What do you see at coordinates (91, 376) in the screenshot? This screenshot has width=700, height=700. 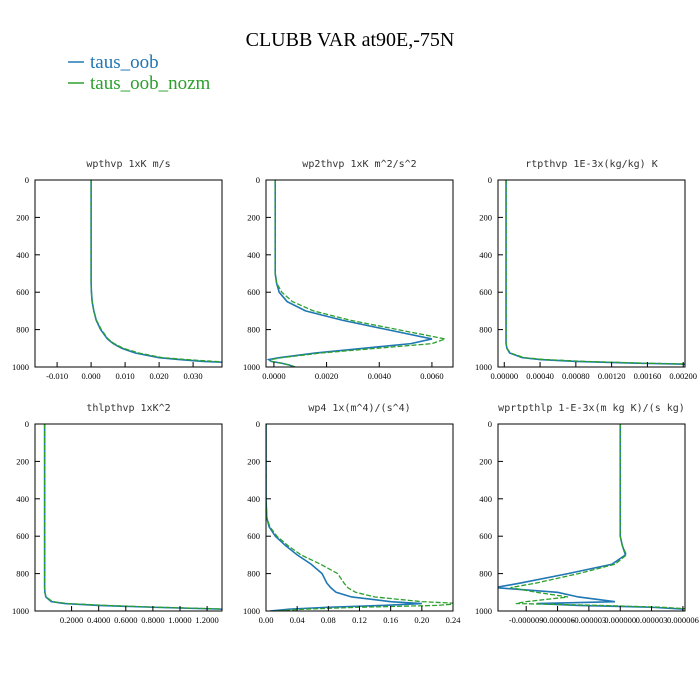 I see `x-tick-label: 0.000` at bounding box center [91, 376].